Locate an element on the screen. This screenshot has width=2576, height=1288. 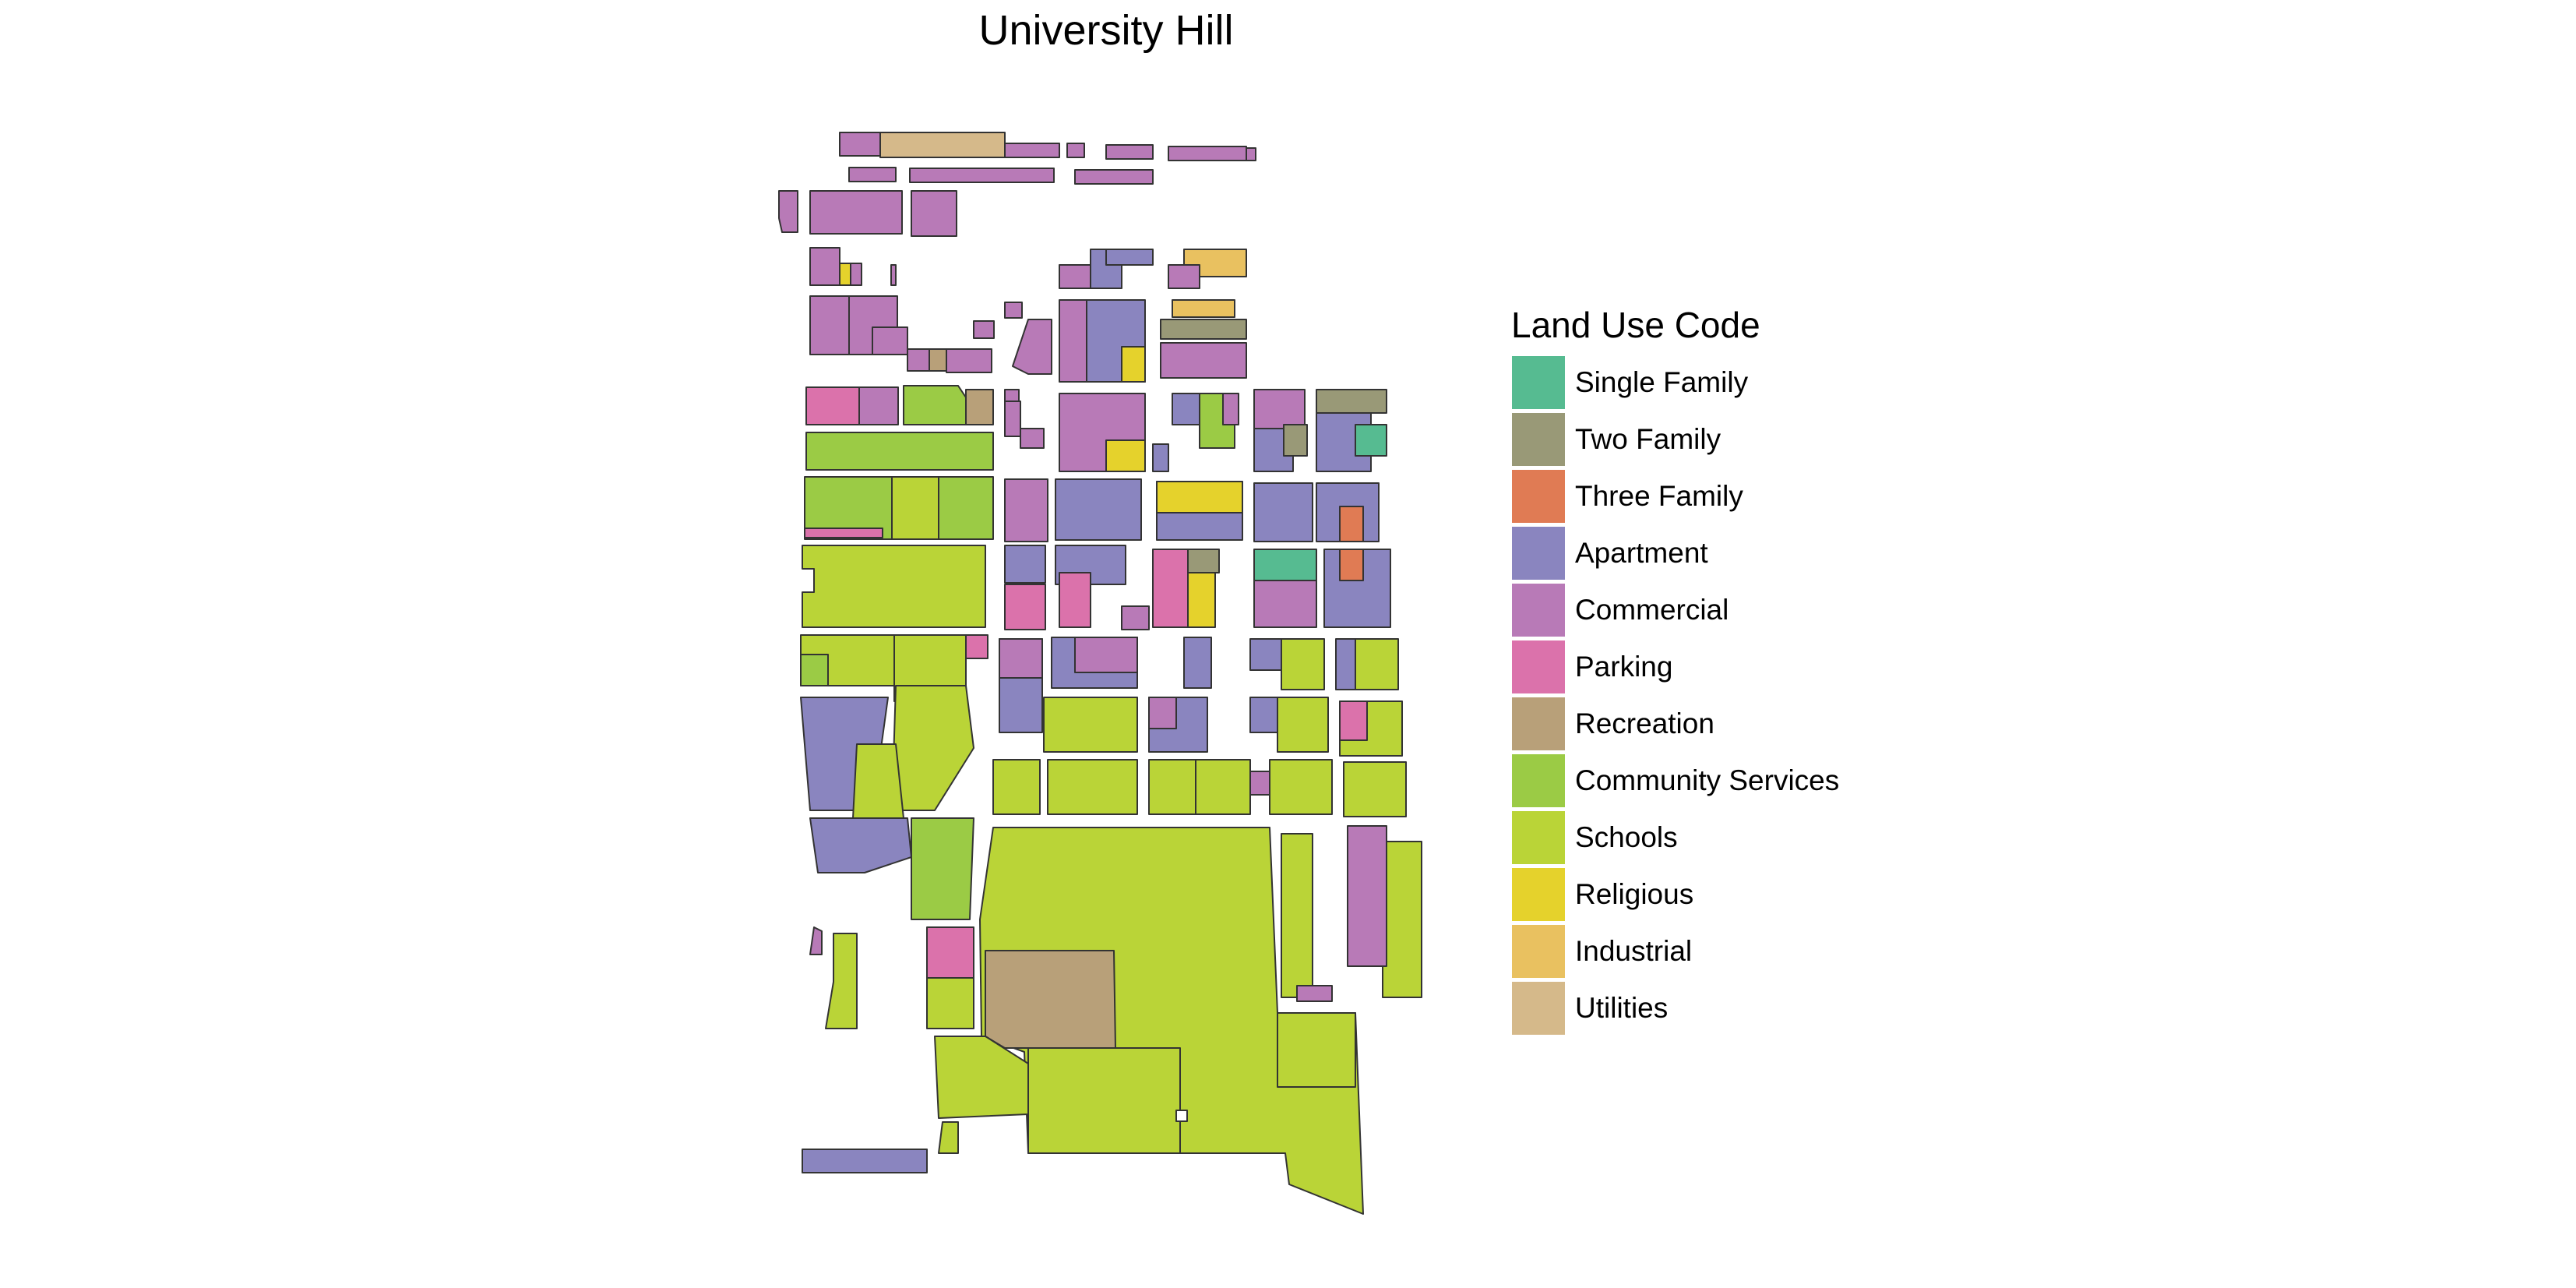
legend-swatch-utilities is located at coordinates (1538, 1008).